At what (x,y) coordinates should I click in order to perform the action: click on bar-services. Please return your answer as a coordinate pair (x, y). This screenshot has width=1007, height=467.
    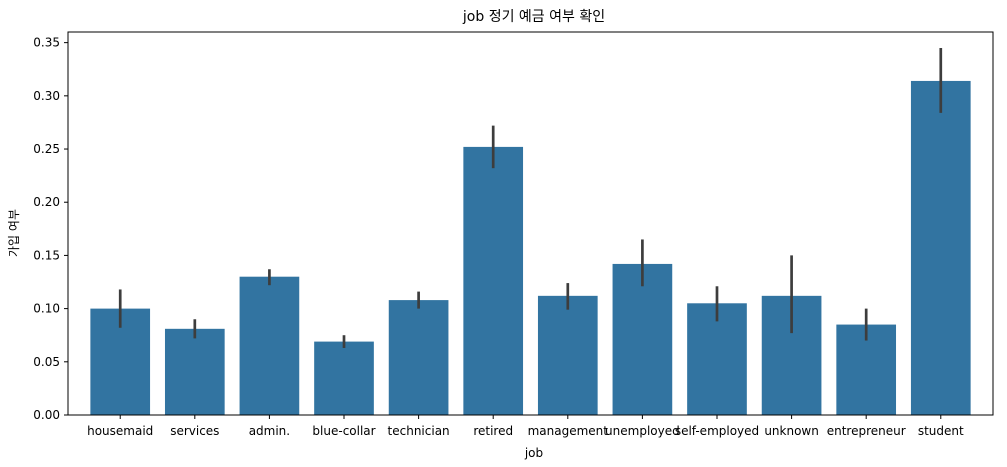
    Looking at the image, I should click on (194, 371).